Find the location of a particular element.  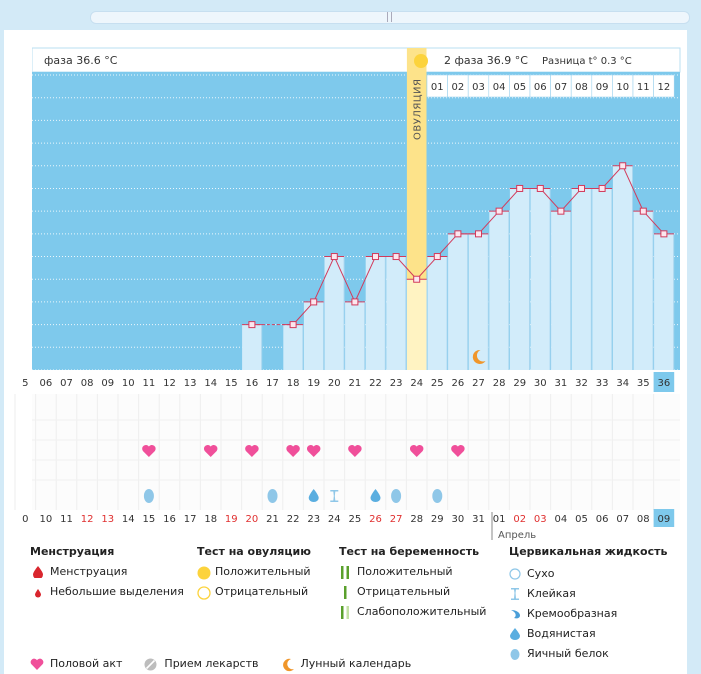

cycle-day-label: 23 is located at coordinates (396, 383).